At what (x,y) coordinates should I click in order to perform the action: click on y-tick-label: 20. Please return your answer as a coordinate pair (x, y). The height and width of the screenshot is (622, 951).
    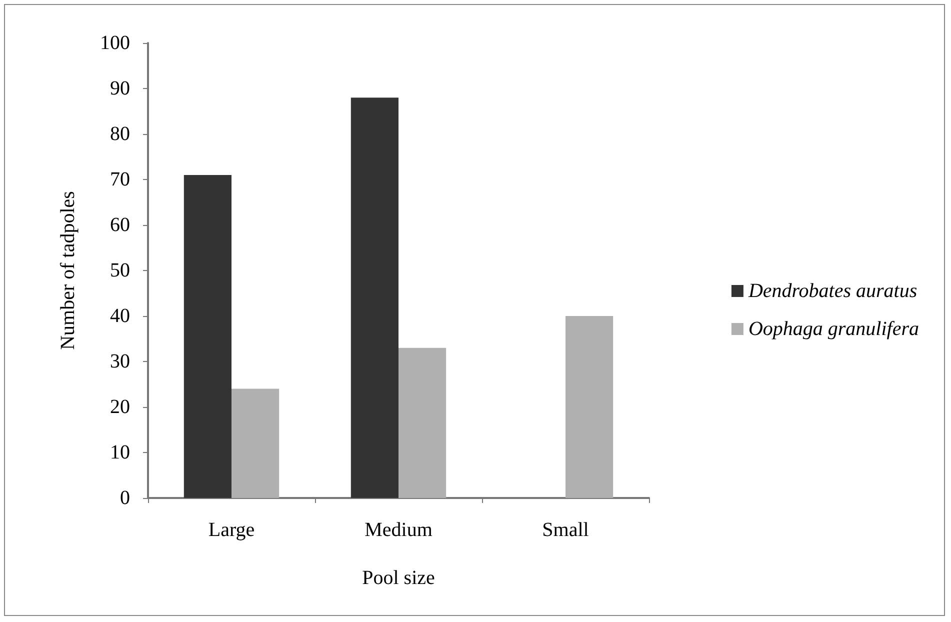
    Looking at the image, I should click on (120, 407).